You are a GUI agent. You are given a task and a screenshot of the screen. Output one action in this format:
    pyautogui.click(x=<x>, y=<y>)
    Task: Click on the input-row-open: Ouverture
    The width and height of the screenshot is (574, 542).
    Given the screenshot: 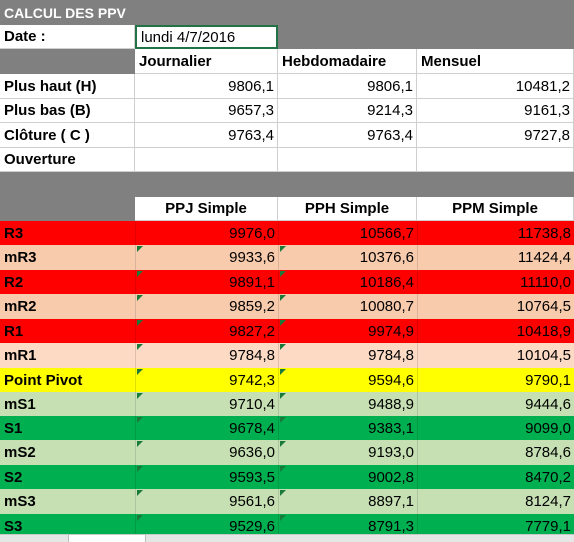 What is the action you would take?
    pyautogui.click(x=287, y=160)
    